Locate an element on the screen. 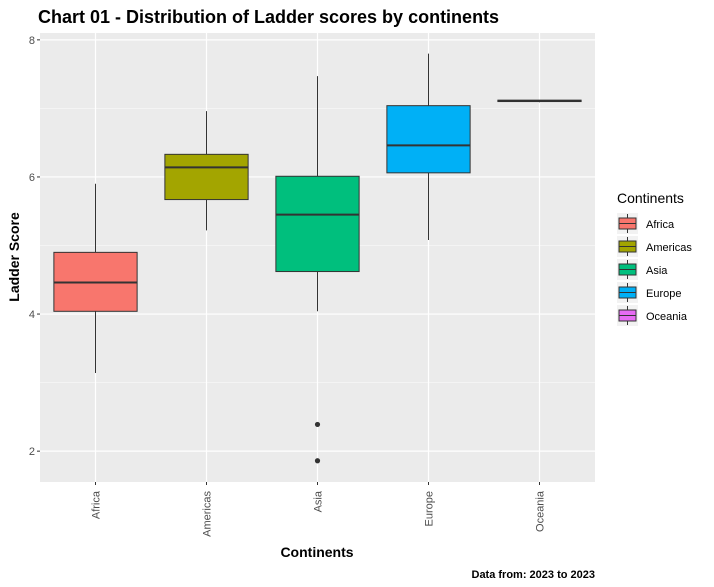 The image size is (714, 587). legend-key-asia is located at coordinates (627, 269).